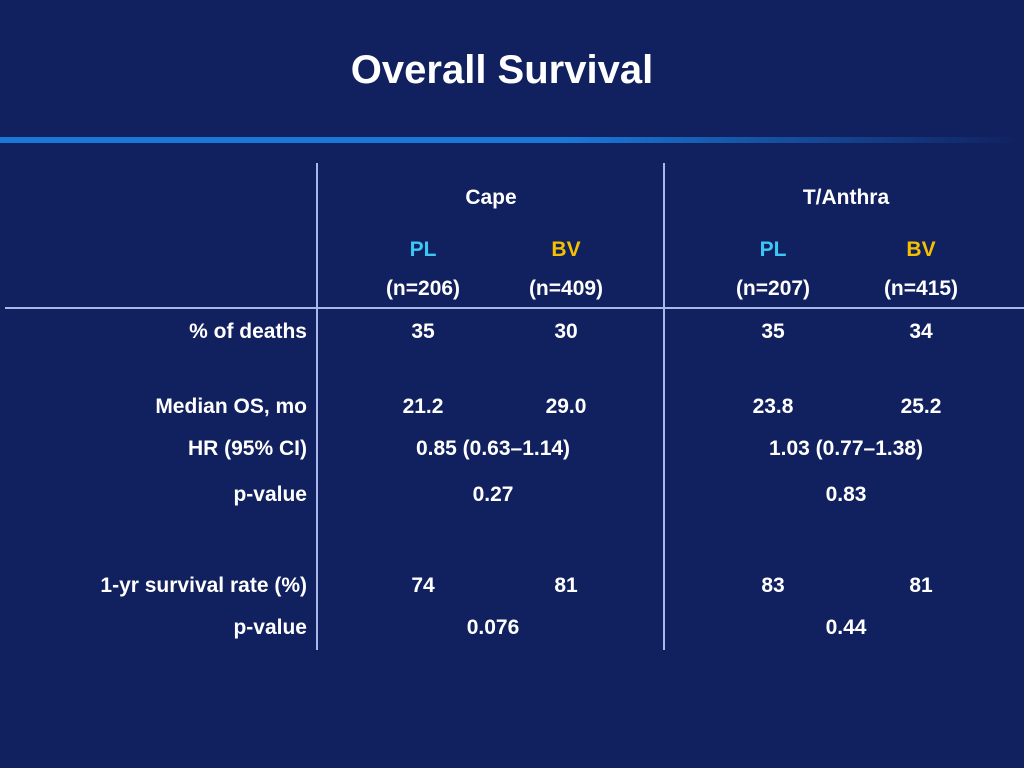 The image size is (1024, 768). I want to click on p-os-cape: 0.27, so click(493, 494).